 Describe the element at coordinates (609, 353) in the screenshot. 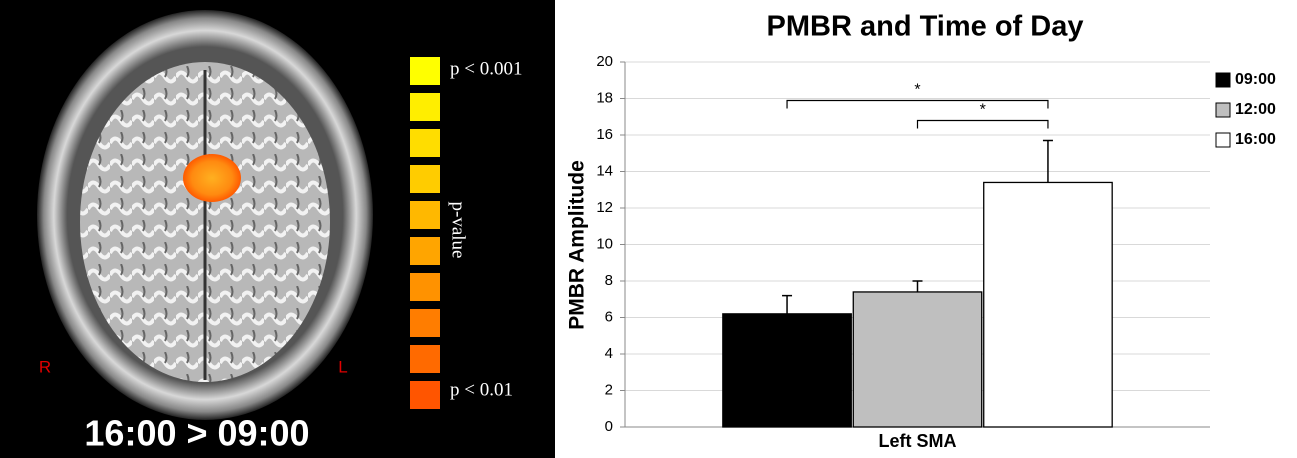

I see `y-tick-label: 4` at that location.